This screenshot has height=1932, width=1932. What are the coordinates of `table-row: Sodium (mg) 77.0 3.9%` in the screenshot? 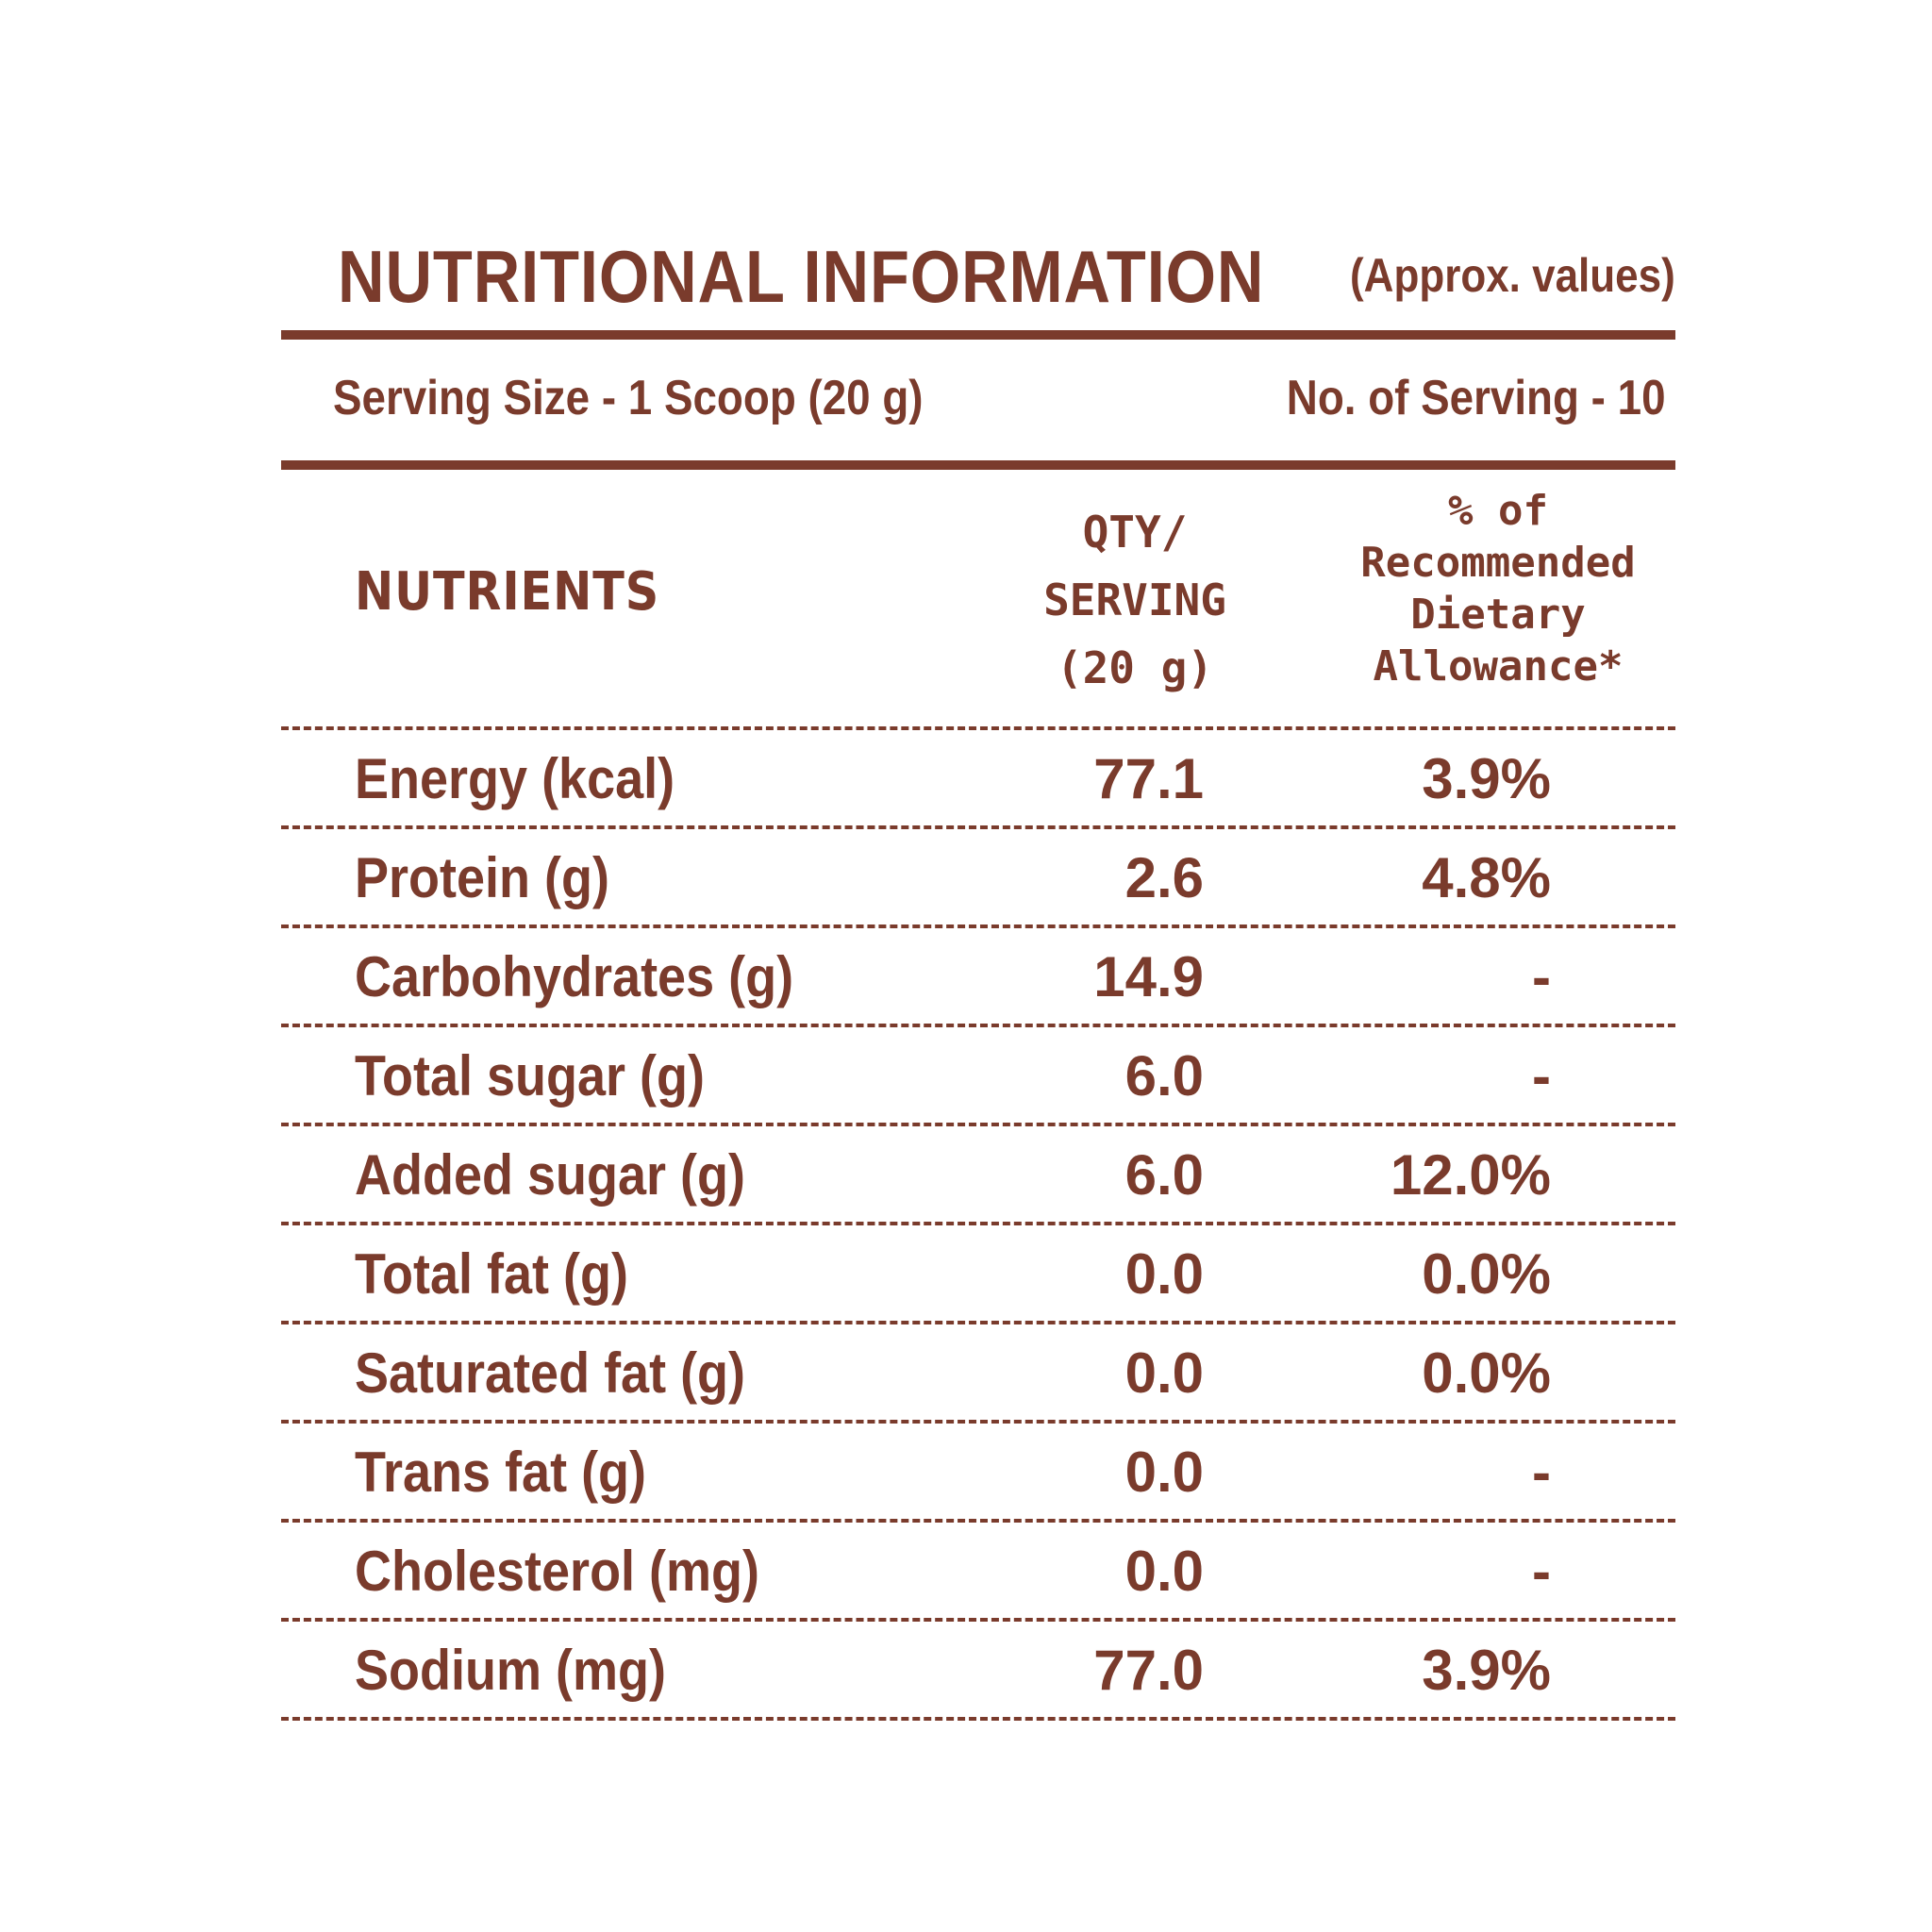 It's located at (978, 1670).